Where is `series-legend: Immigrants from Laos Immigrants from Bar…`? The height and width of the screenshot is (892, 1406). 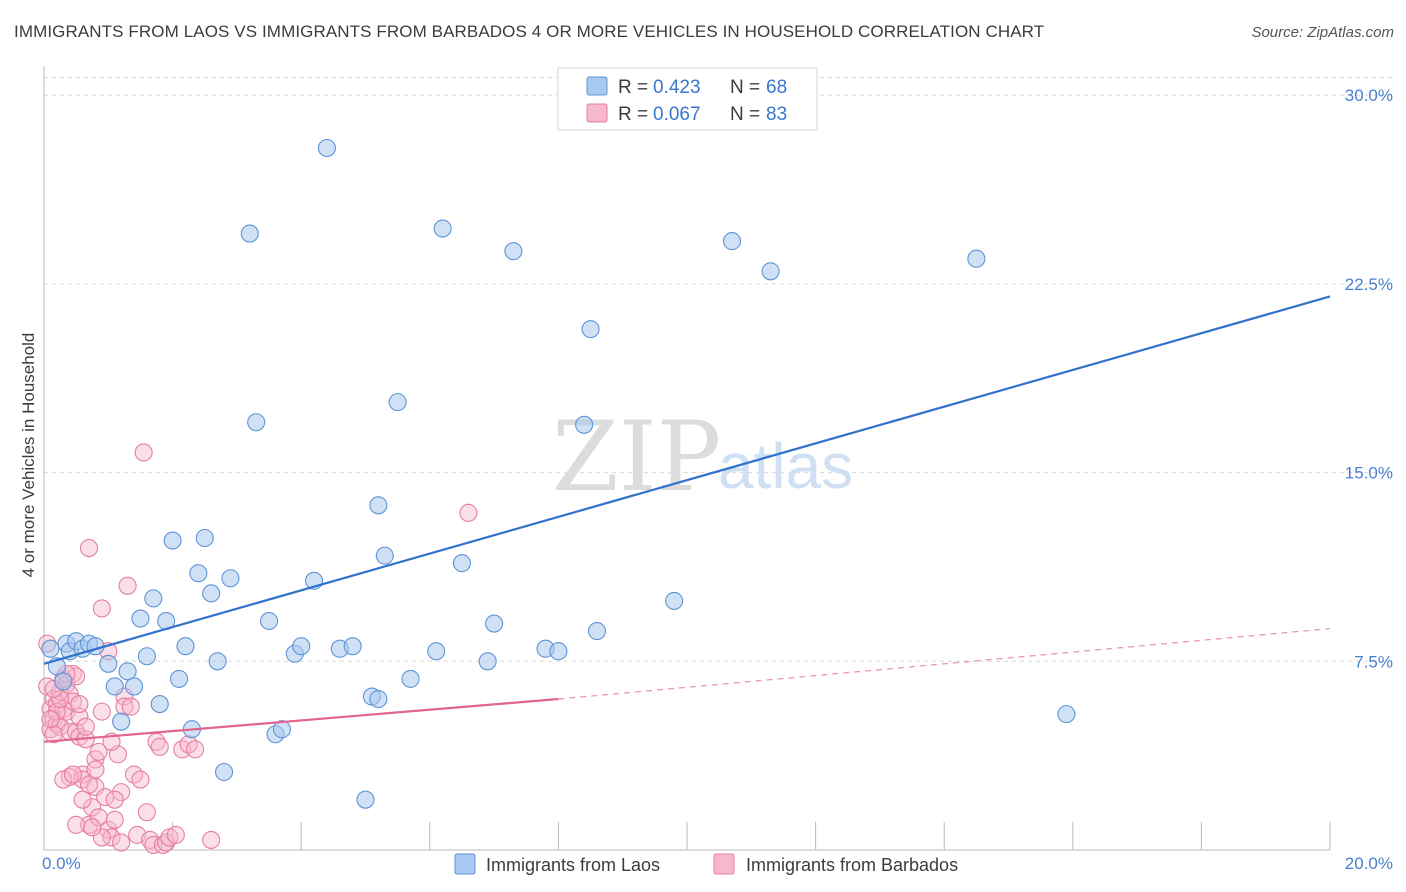 series-legend: Immigrants from Laos Immigrants from Bar… is located at coordinates (706, 864).